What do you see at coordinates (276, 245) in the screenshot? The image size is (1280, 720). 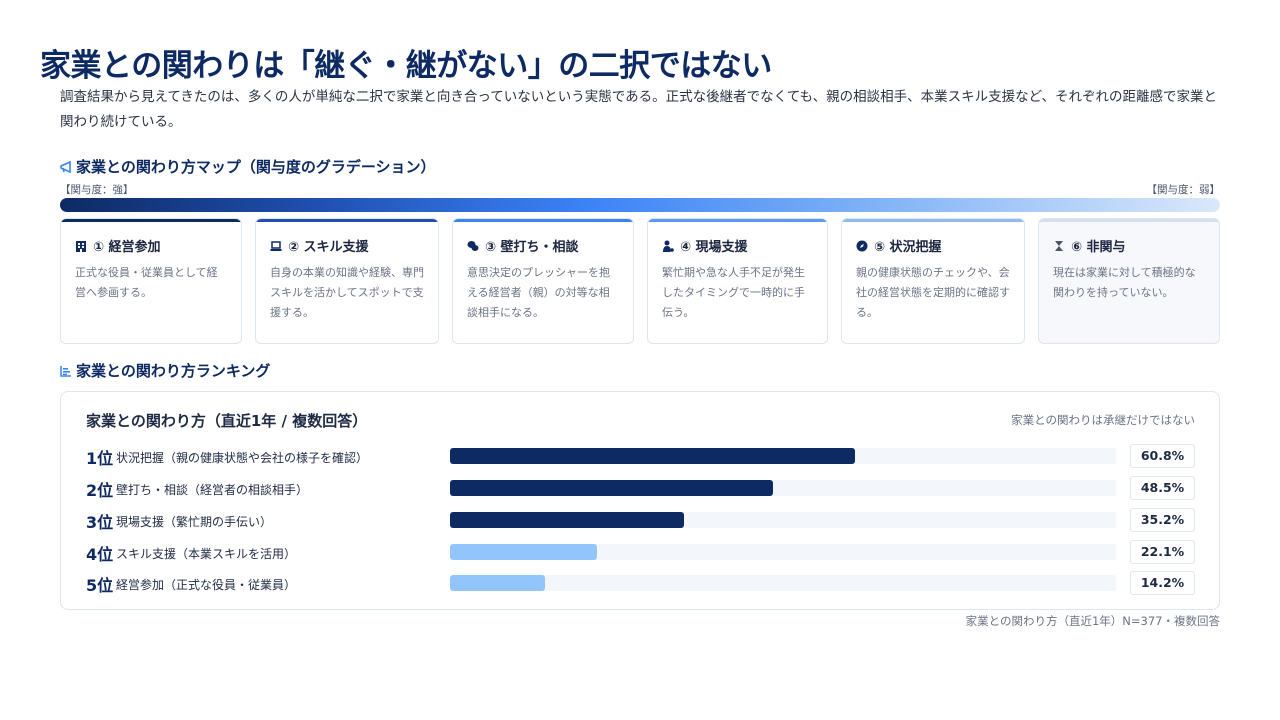 I see `laptop-icon` at bounding box center [276, 245].